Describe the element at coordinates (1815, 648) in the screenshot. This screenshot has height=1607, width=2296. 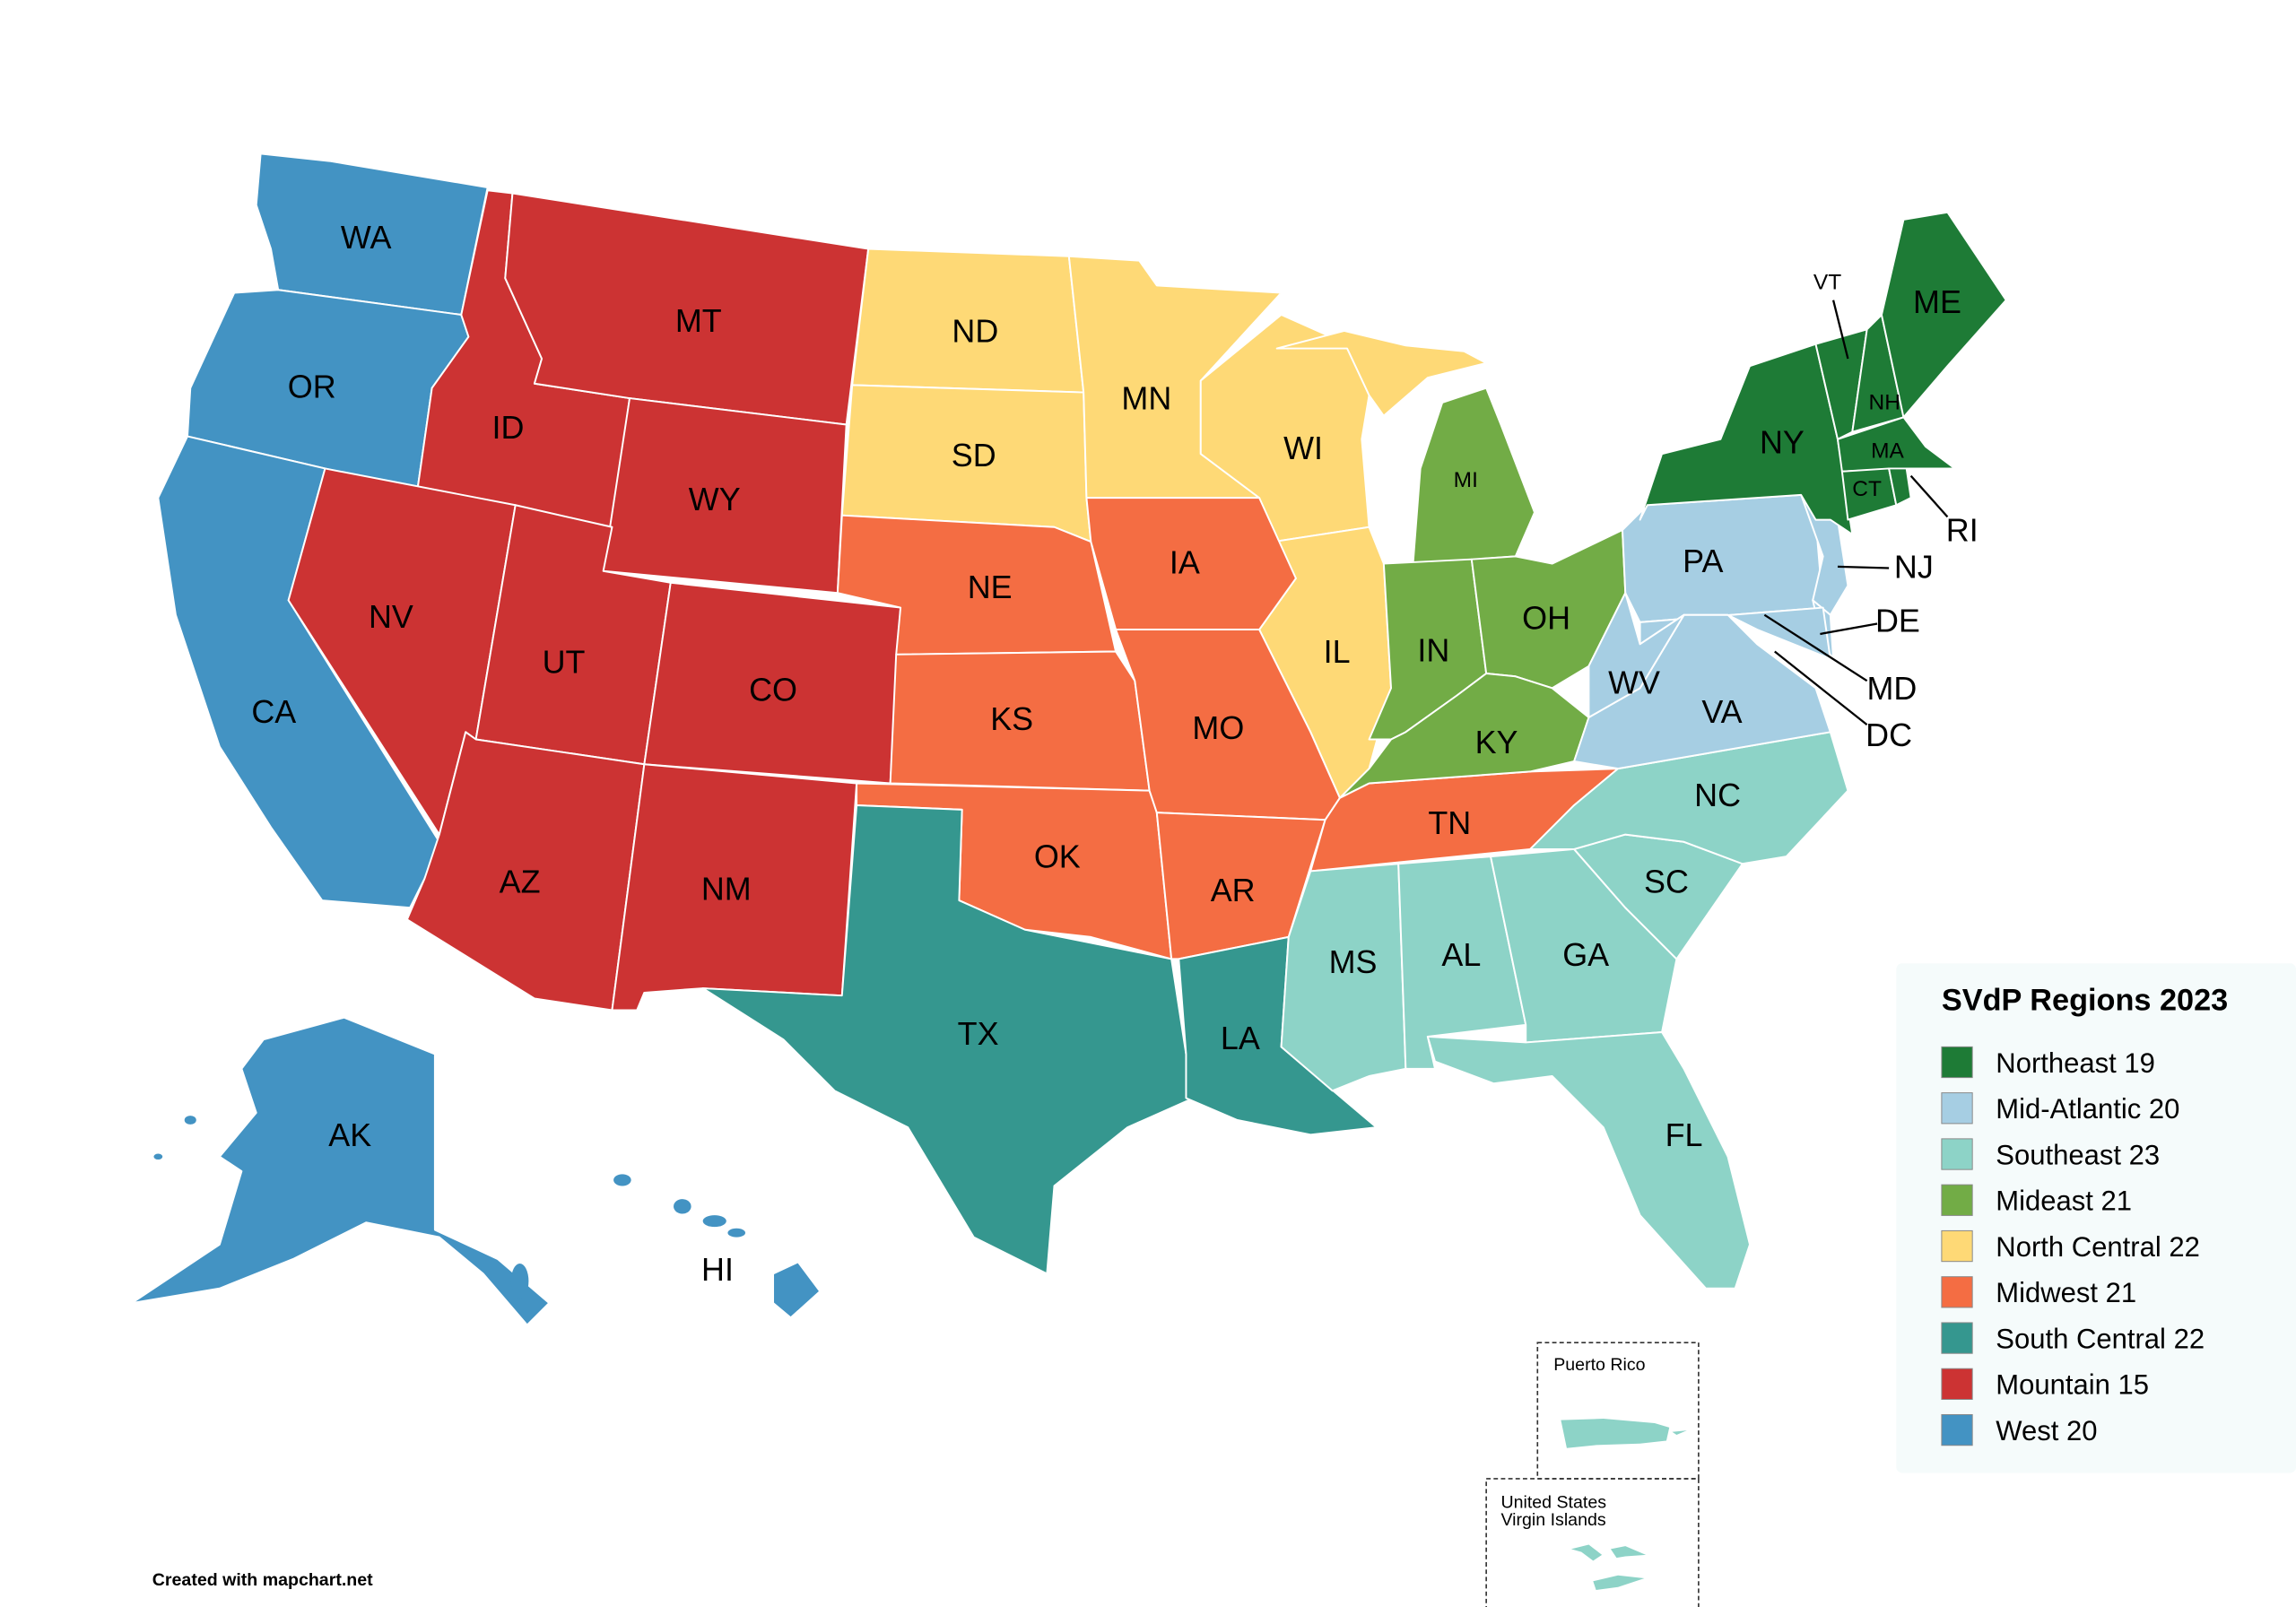
I see `leader-line-md` at that location.